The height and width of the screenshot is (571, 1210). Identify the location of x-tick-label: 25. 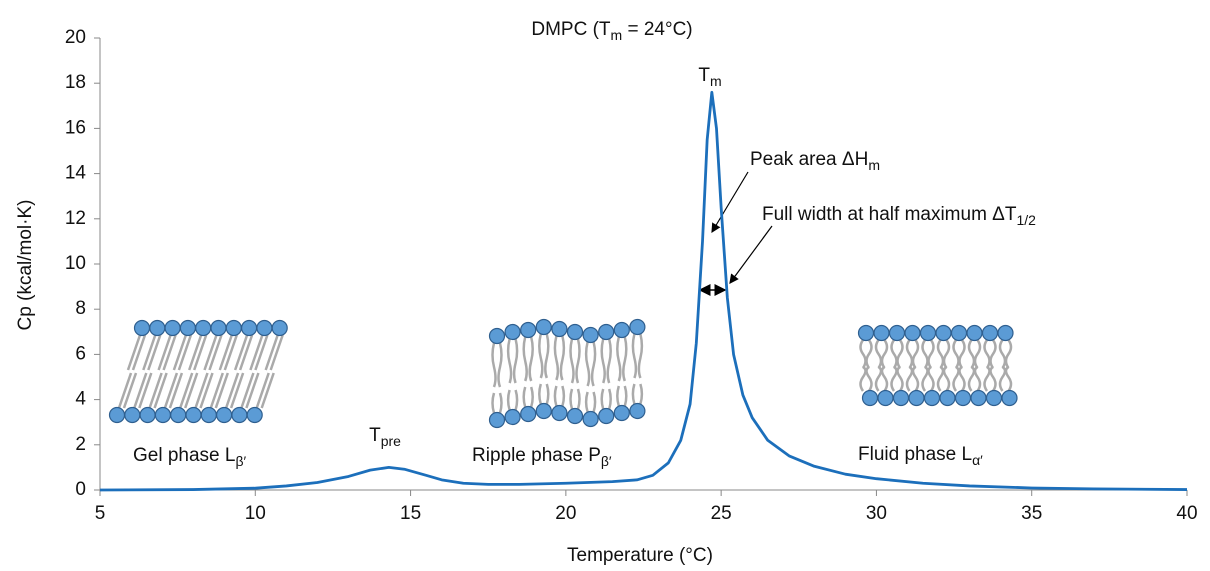
(721, 513).